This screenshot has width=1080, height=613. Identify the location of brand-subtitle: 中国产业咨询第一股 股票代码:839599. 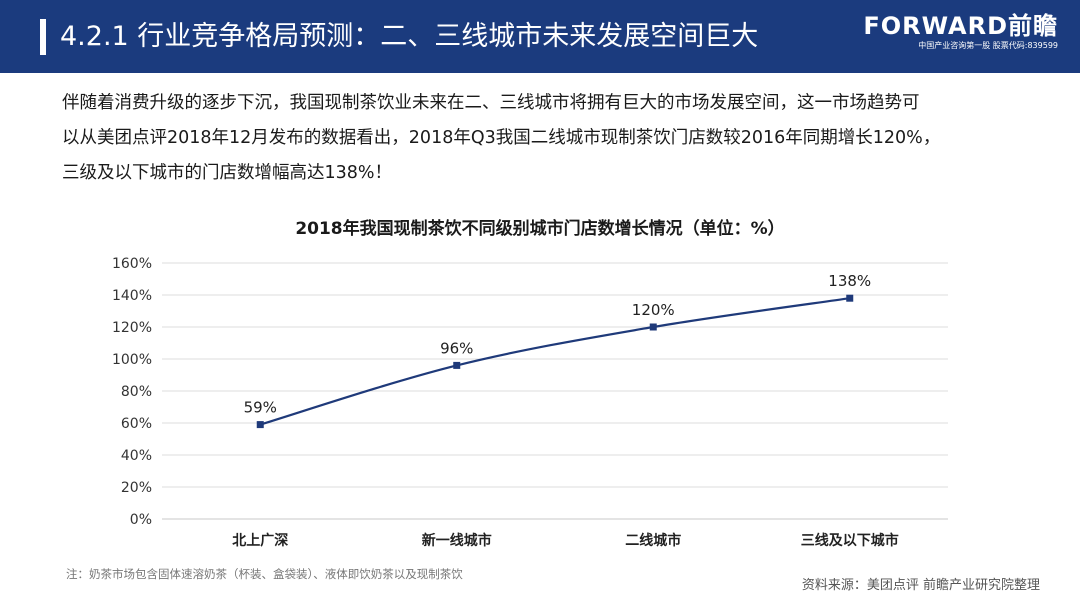
(988, 45).